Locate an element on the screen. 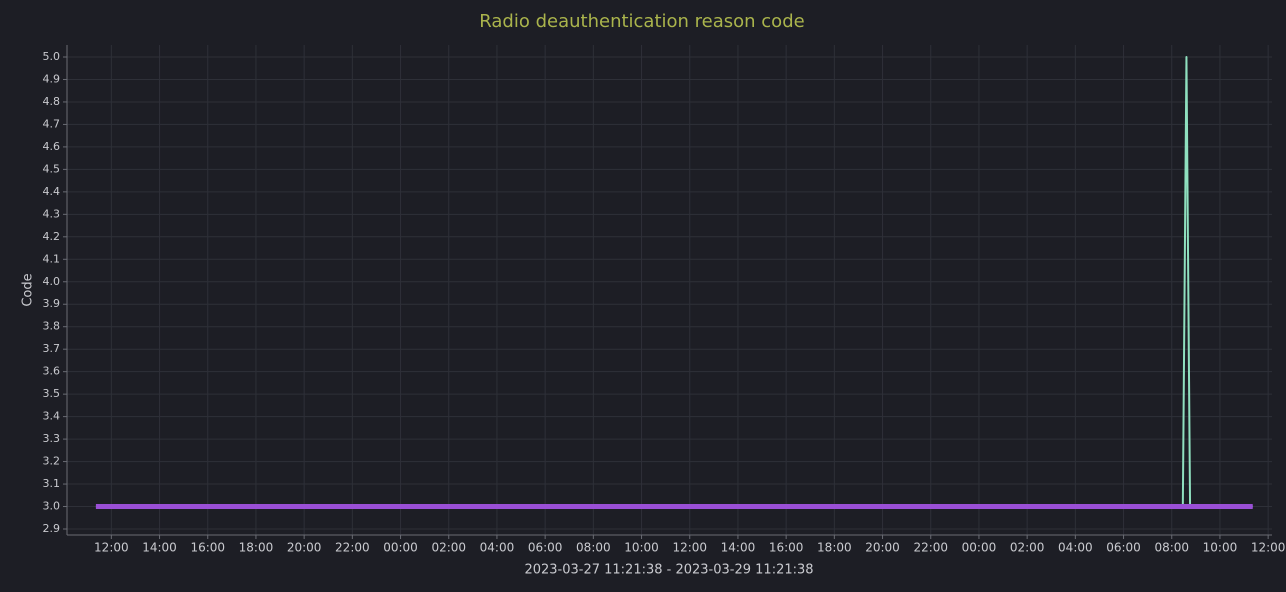  y-tick-label: 3.0 is located at coordinates (52, 506).